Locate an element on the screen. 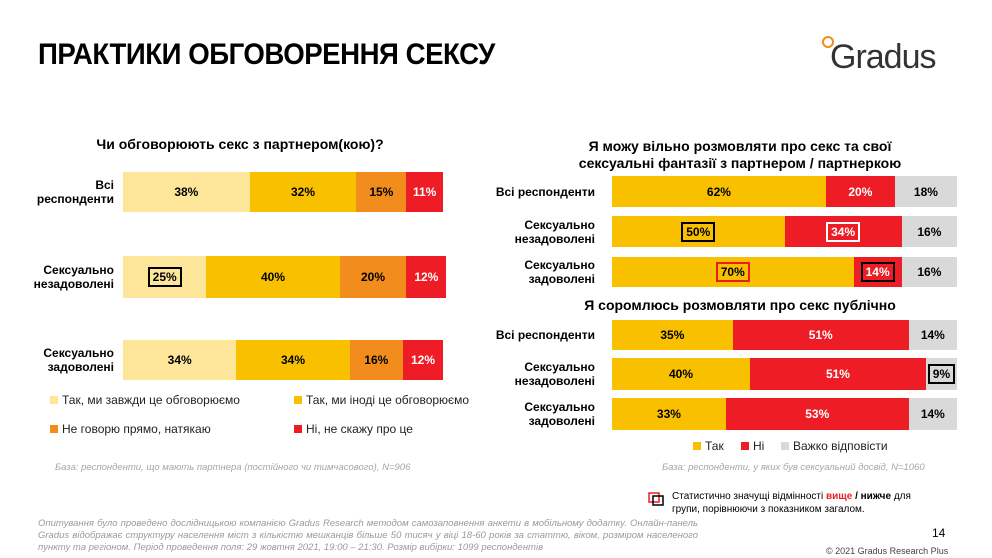 Image resolution: width=992 pixels, height=558 pixels. legend-item: Не говорю прямо, натякаю is located at coordinates (130, 429).